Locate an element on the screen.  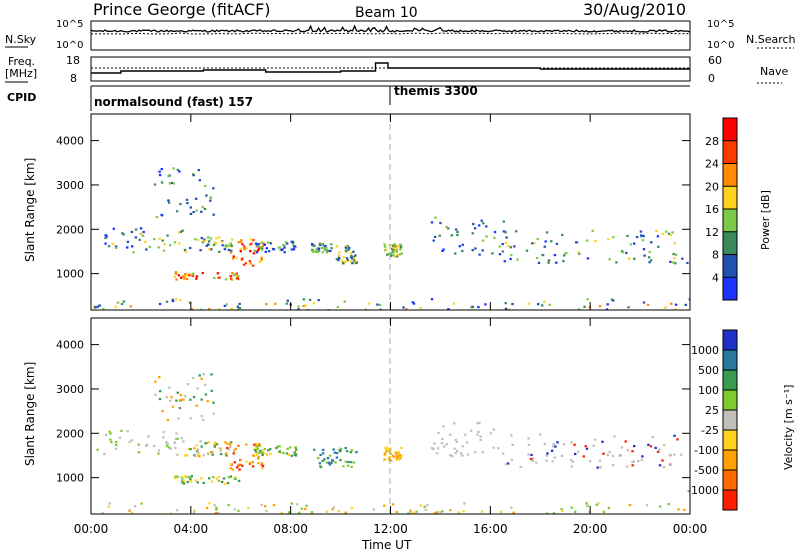
freq-strip: Freq. [MHz] 18 8 60 0 Nave is located at coordinates (396, 69).